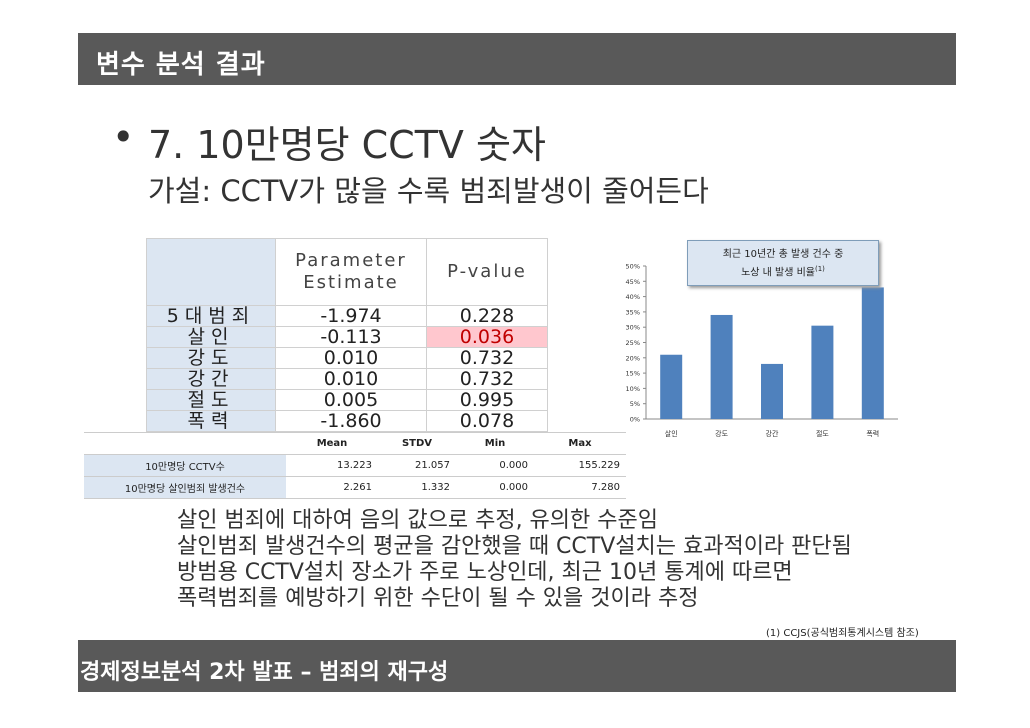 The height and width of the screenshot is (728, 1030). Describe the element at coordinates (721, 433) in the screenshot. I see `x-tick-label: 강도` at that location.